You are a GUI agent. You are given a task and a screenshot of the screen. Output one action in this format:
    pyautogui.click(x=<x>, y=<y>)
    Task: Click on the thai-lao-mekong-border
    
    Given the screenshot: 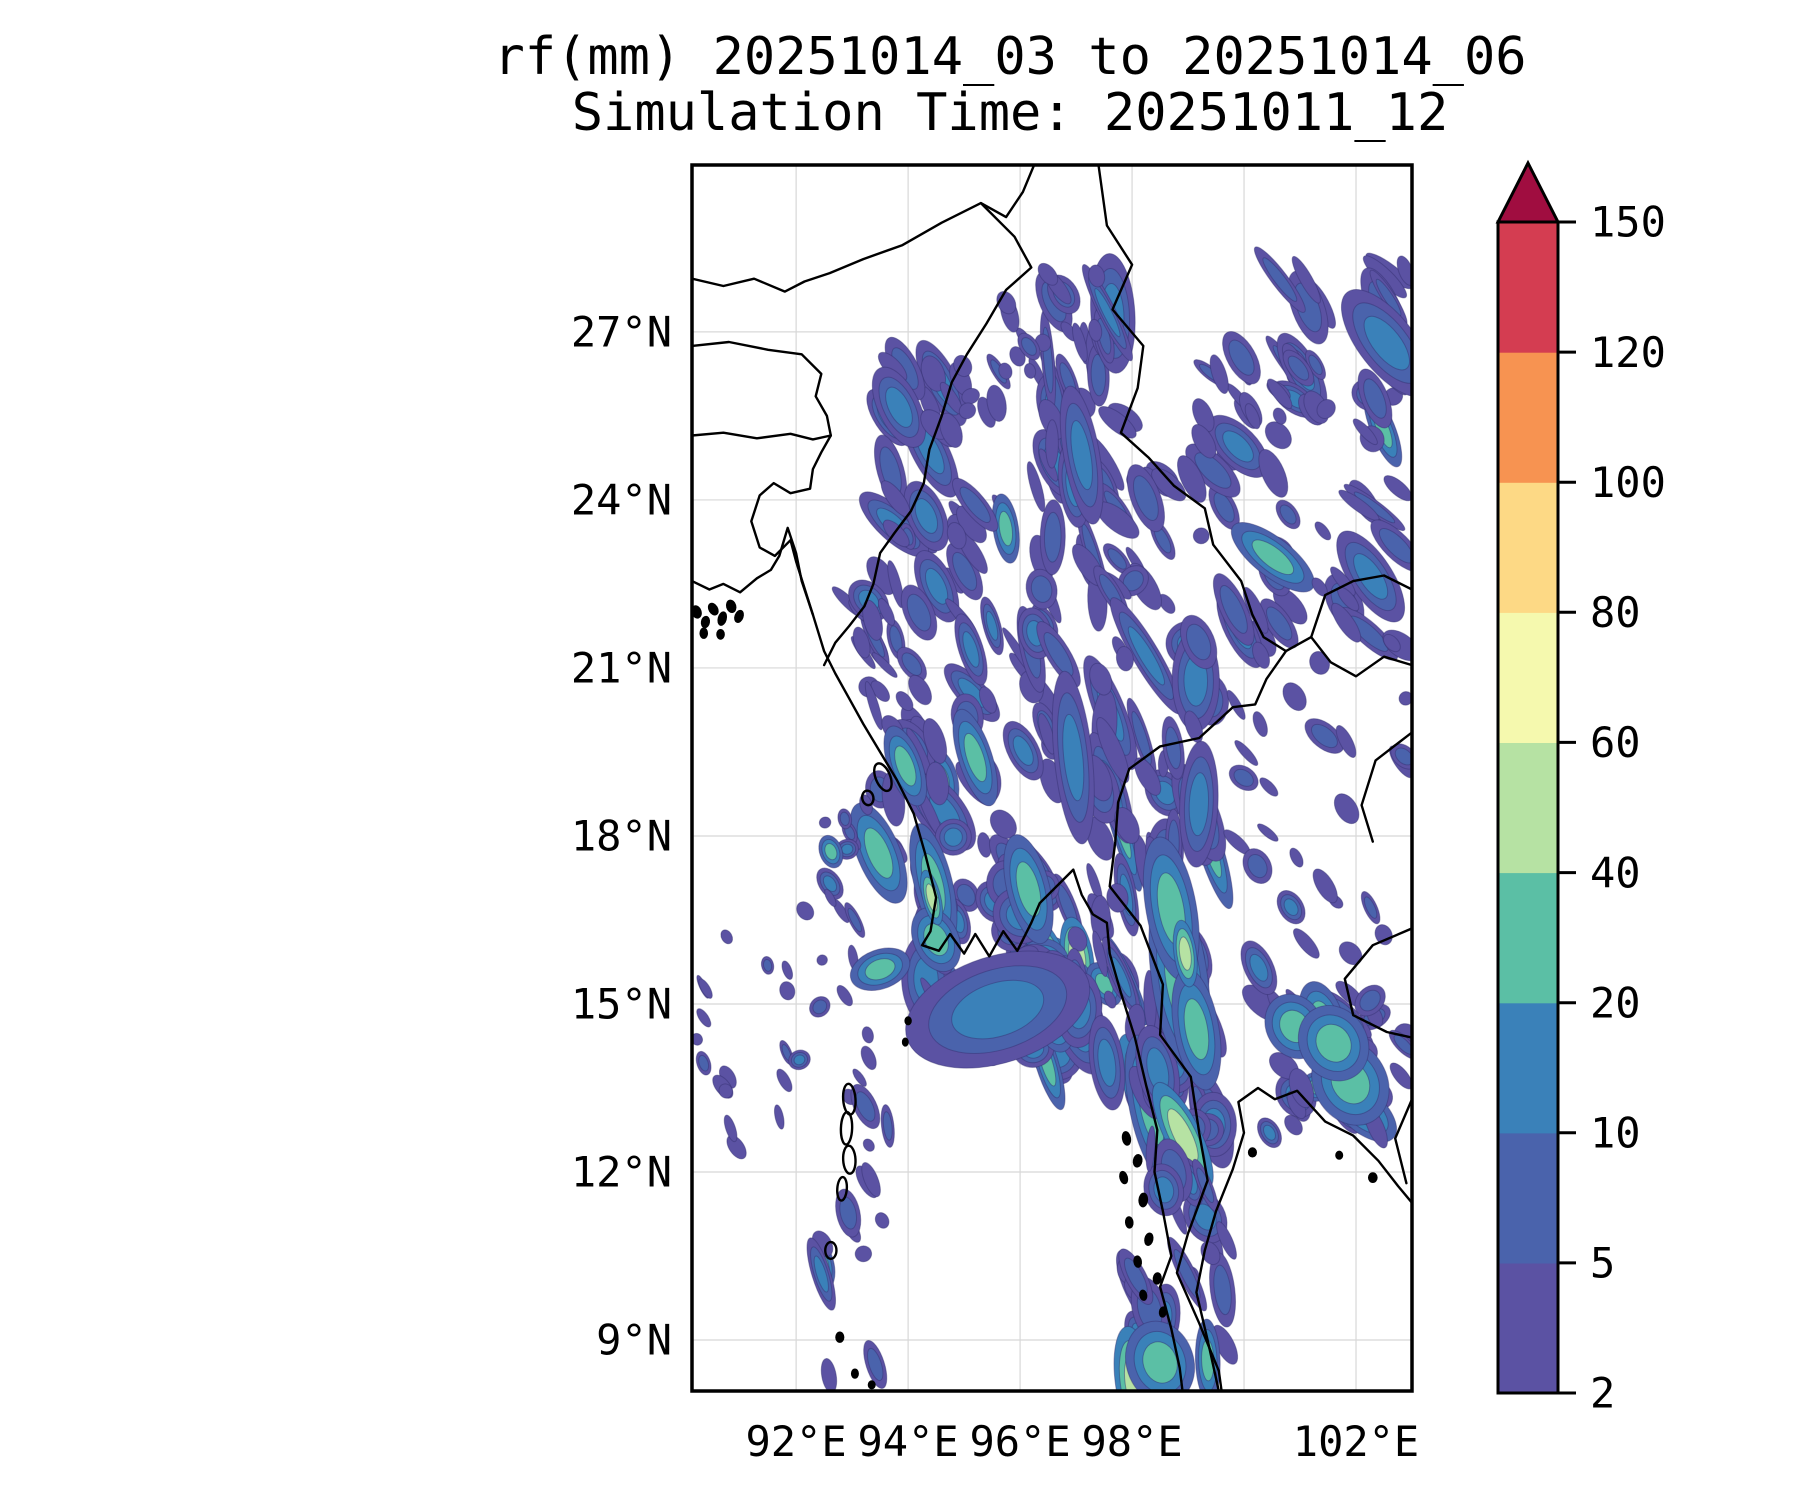 What is the action you would take?
    pyautogui.click(x=1377, y=983)
    